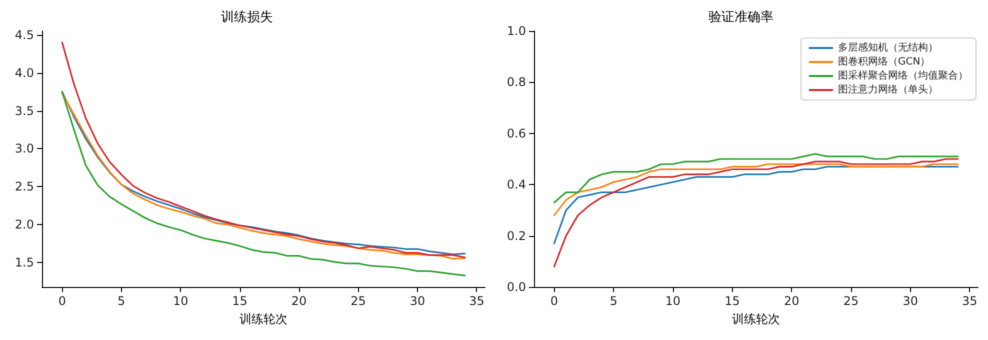 Image resolution: width=988 pixels, height=340 pixels. I want to click on y-tick-label: 3.5, so click(24, 111).